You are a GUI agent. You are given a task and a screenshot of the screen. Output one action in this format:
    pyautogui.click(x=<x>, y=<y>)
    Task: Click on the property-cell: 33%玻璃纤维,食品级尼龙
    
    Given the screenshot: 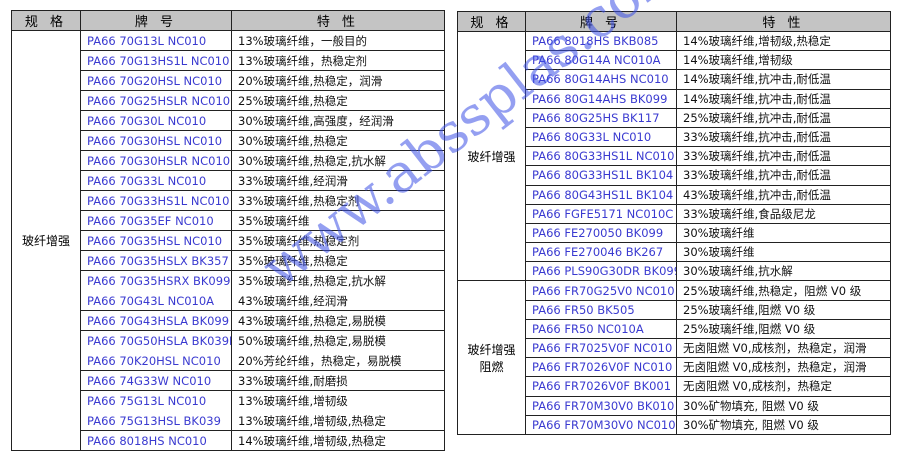 What is the action you would take?
    pyautogui.click(x=783, y=213)
    